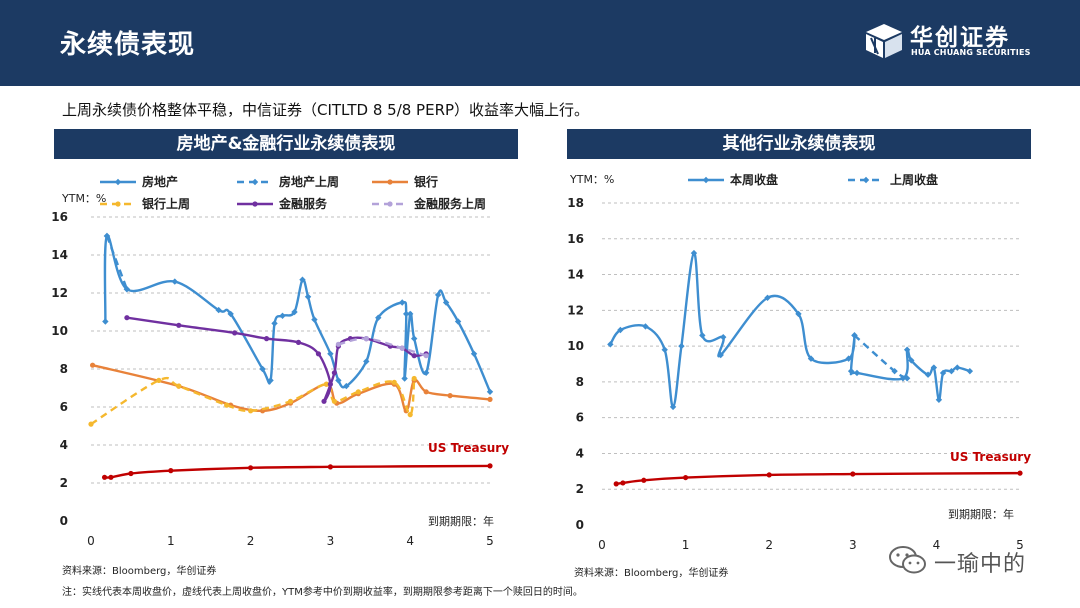 The width and height of the screenshot is (1080, 608). Describe the element at coordinates (580, 382) in the screenshot. I see `right-y-tick-label: 8` at that location.